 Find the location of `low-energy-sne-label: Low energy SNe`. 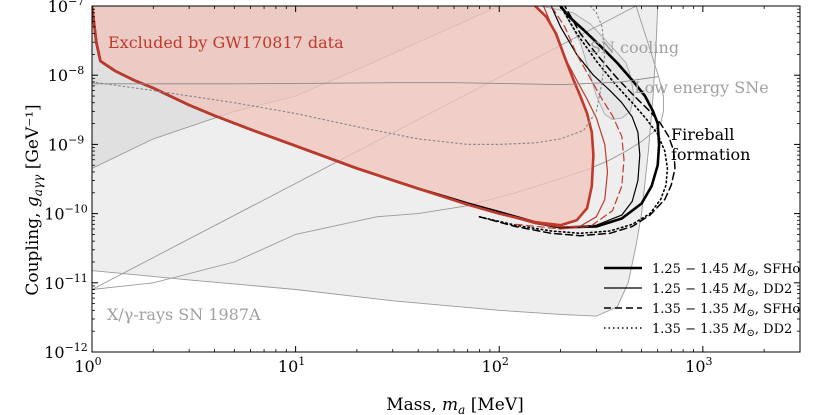

low-energy-sne-label: Low energy SNe is located at coordinates (701, 87).